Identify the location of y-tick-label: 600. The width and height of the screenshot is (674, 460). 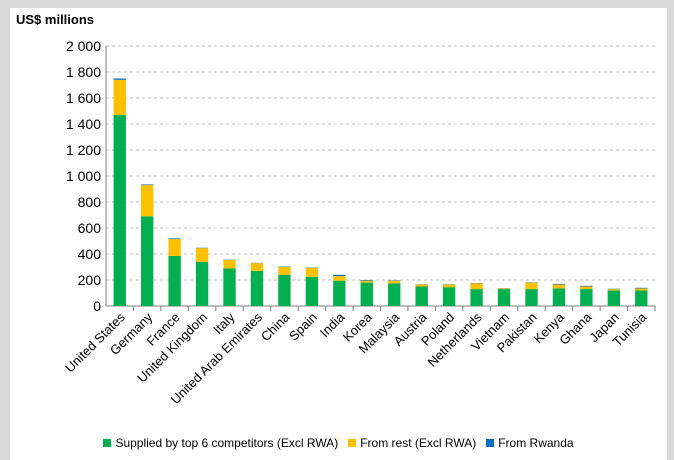
(90, 228).